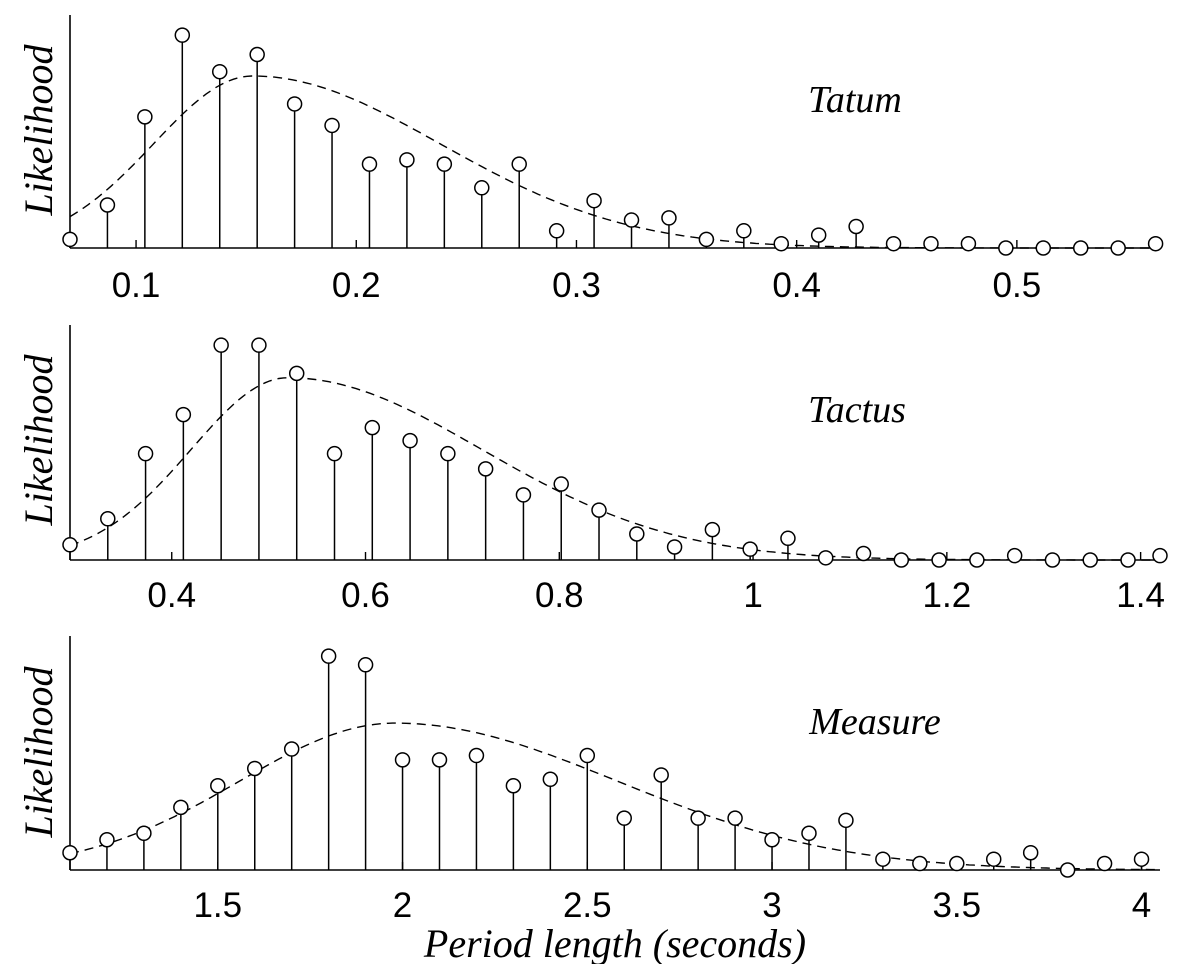 The height and width of the screenshot is (964, 1192). Describe the element at coordinates (947, 595) in the screenshot. I see `x-tick-label: 1.2` at that location.